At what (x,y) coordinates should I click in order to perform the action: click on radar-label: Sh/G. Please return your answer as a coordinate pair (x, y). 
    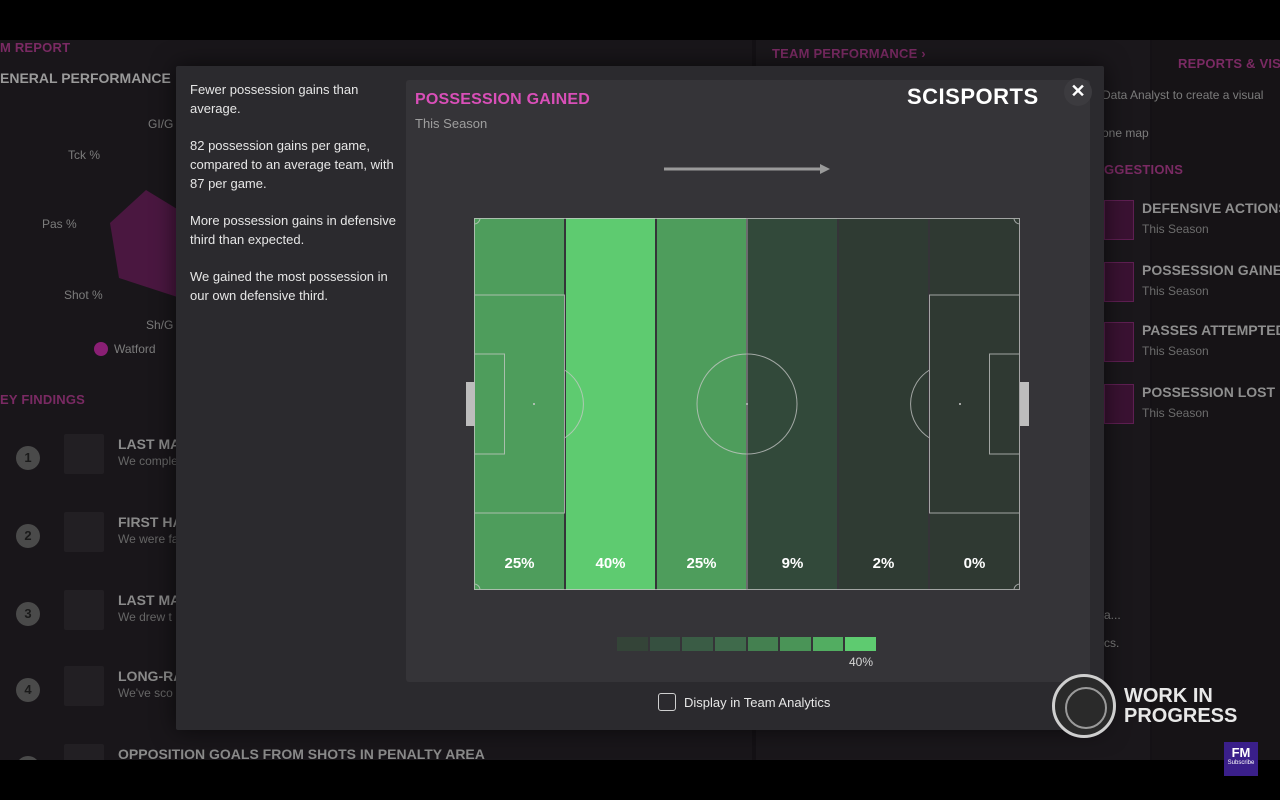
    Looking at the image, I should click on (160, 325).